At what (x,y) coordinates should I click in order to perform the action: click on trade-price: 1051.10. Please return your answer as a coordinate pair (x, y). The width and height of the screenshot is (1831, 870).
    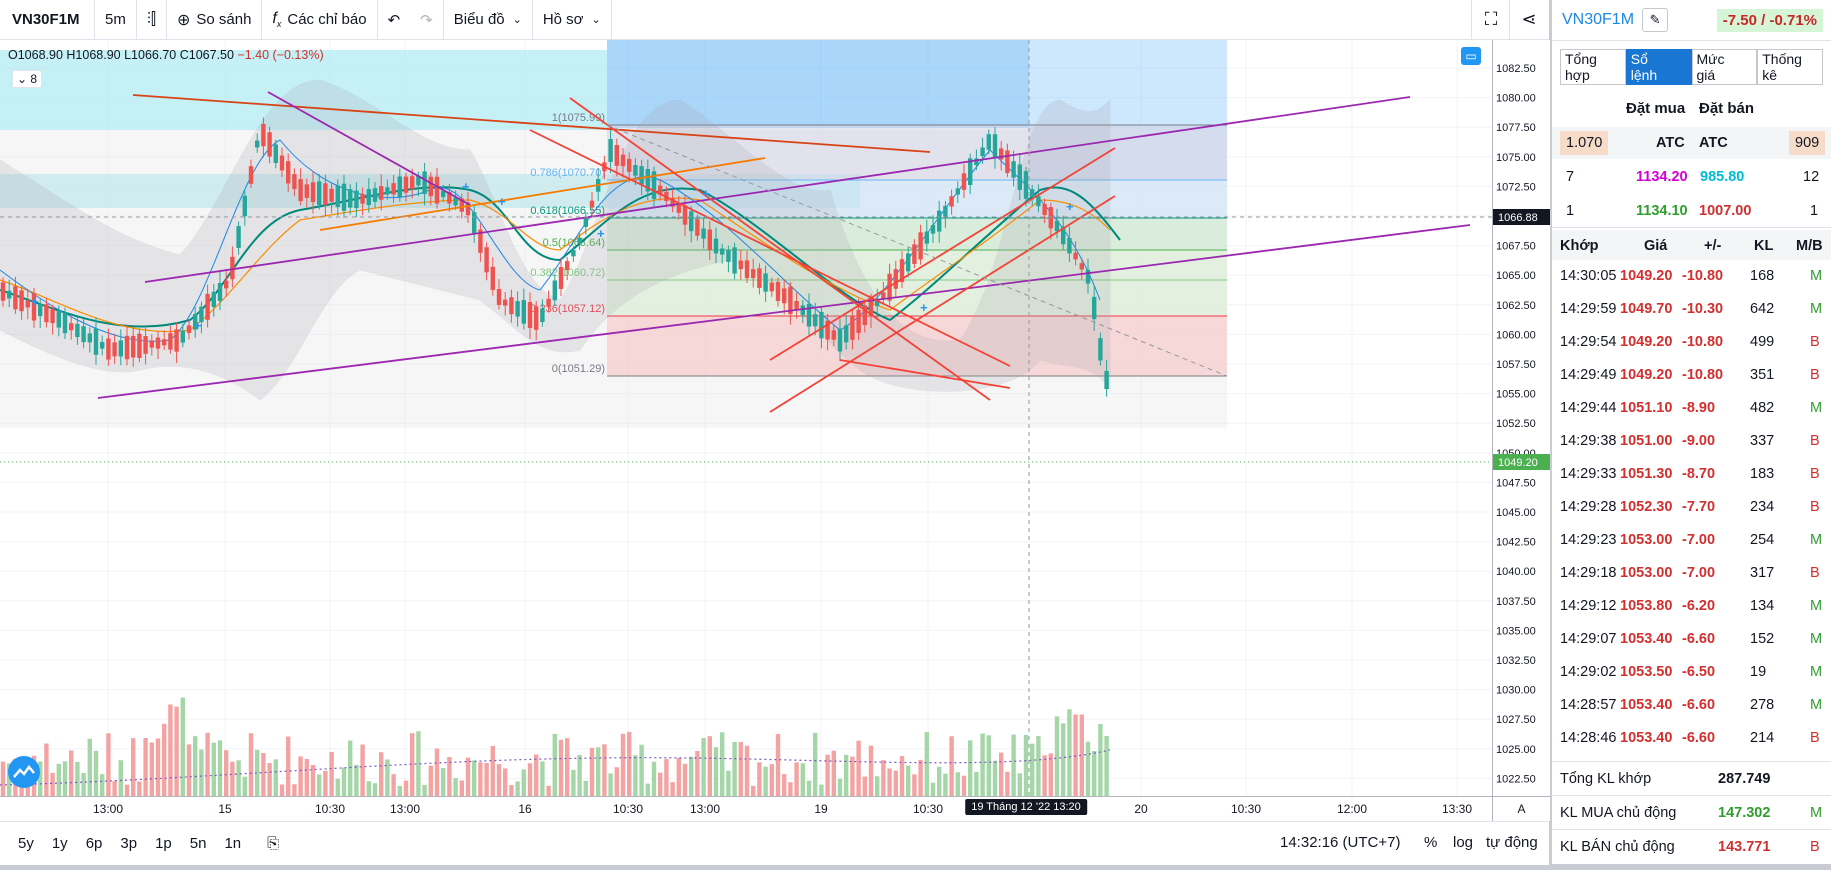
    Looking at the image, I should click on (1646, 408).